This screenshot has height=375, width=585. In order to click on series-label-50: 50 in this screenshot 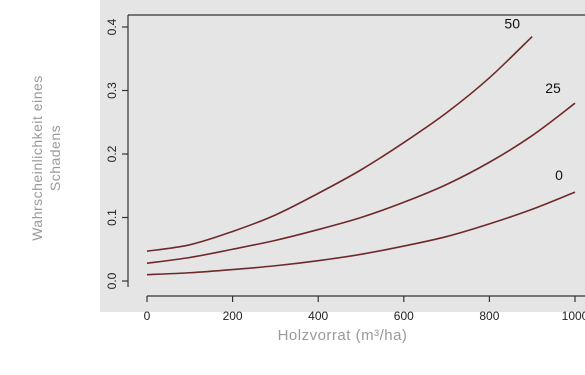, I will do `click(512, 24)`.